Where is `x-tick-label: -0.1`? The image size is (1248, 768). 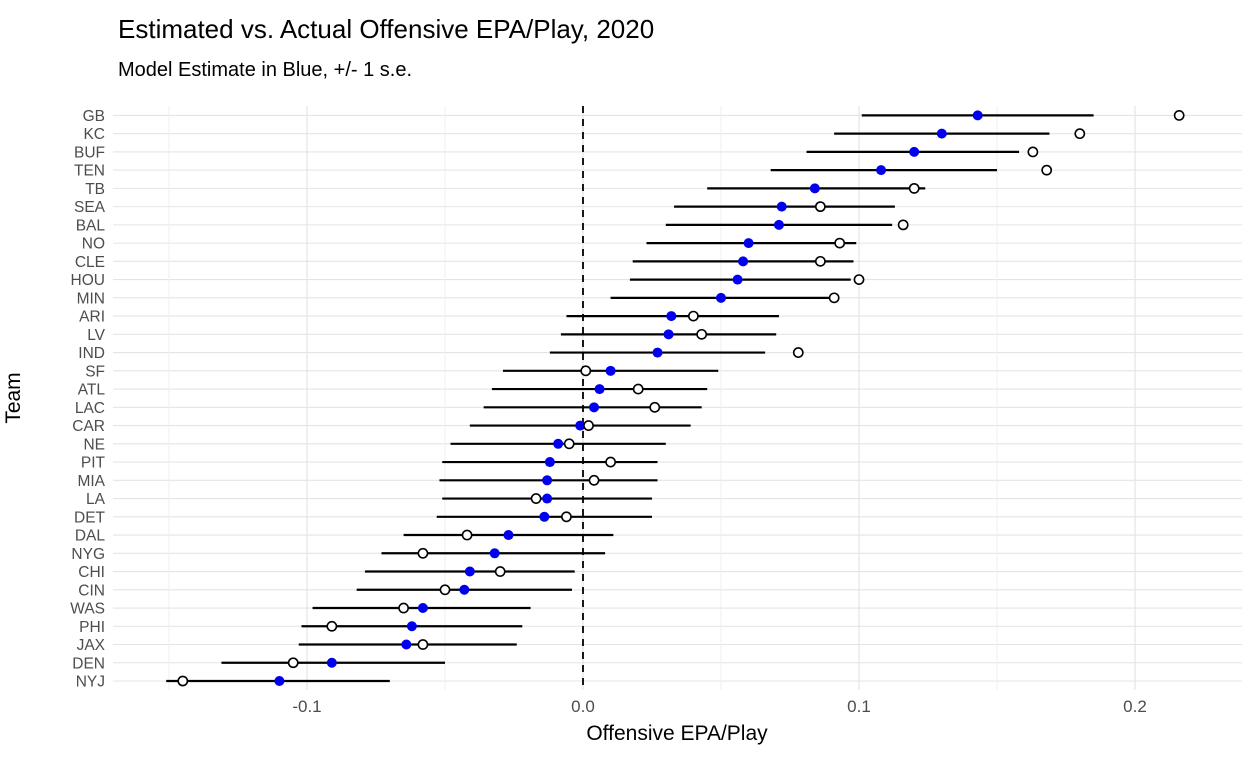 x-tick-label: -0.1 is located at coordinates (306, 706).